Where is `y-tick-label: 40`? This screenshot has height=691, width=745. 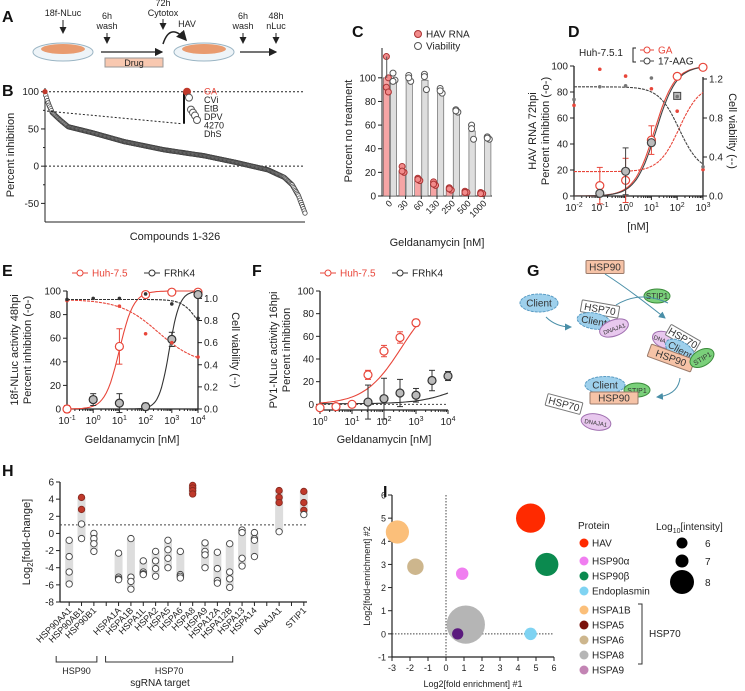 y-tick-label: 40 is located at coordinates (56, 362).